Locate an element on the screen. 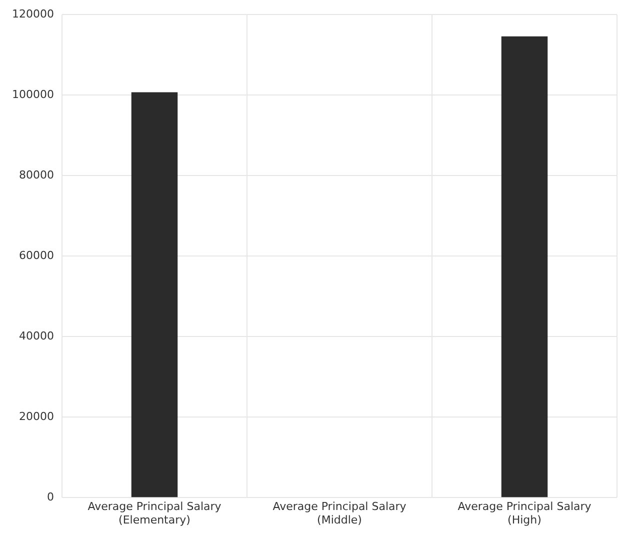  y-tick-label: 40000 is located at coordinates (36, 335).